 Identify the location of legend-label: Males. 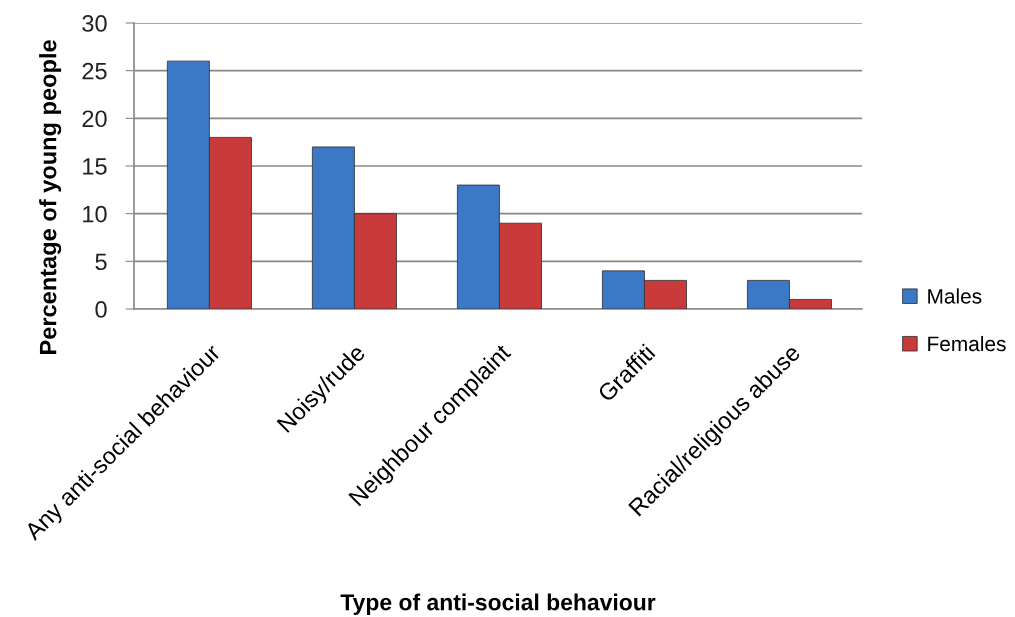
(955, 296).